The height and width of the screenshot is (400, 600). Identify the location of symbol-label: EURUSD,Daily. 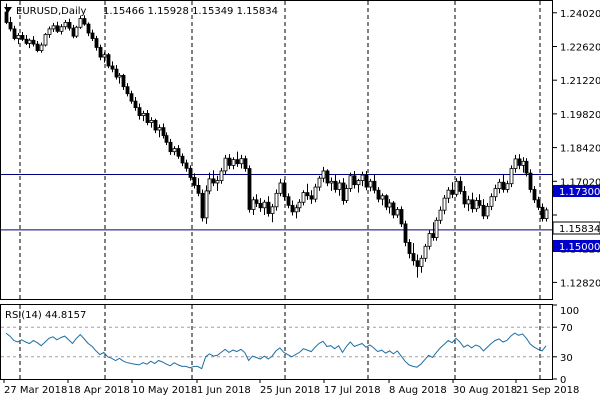
(51, 11).